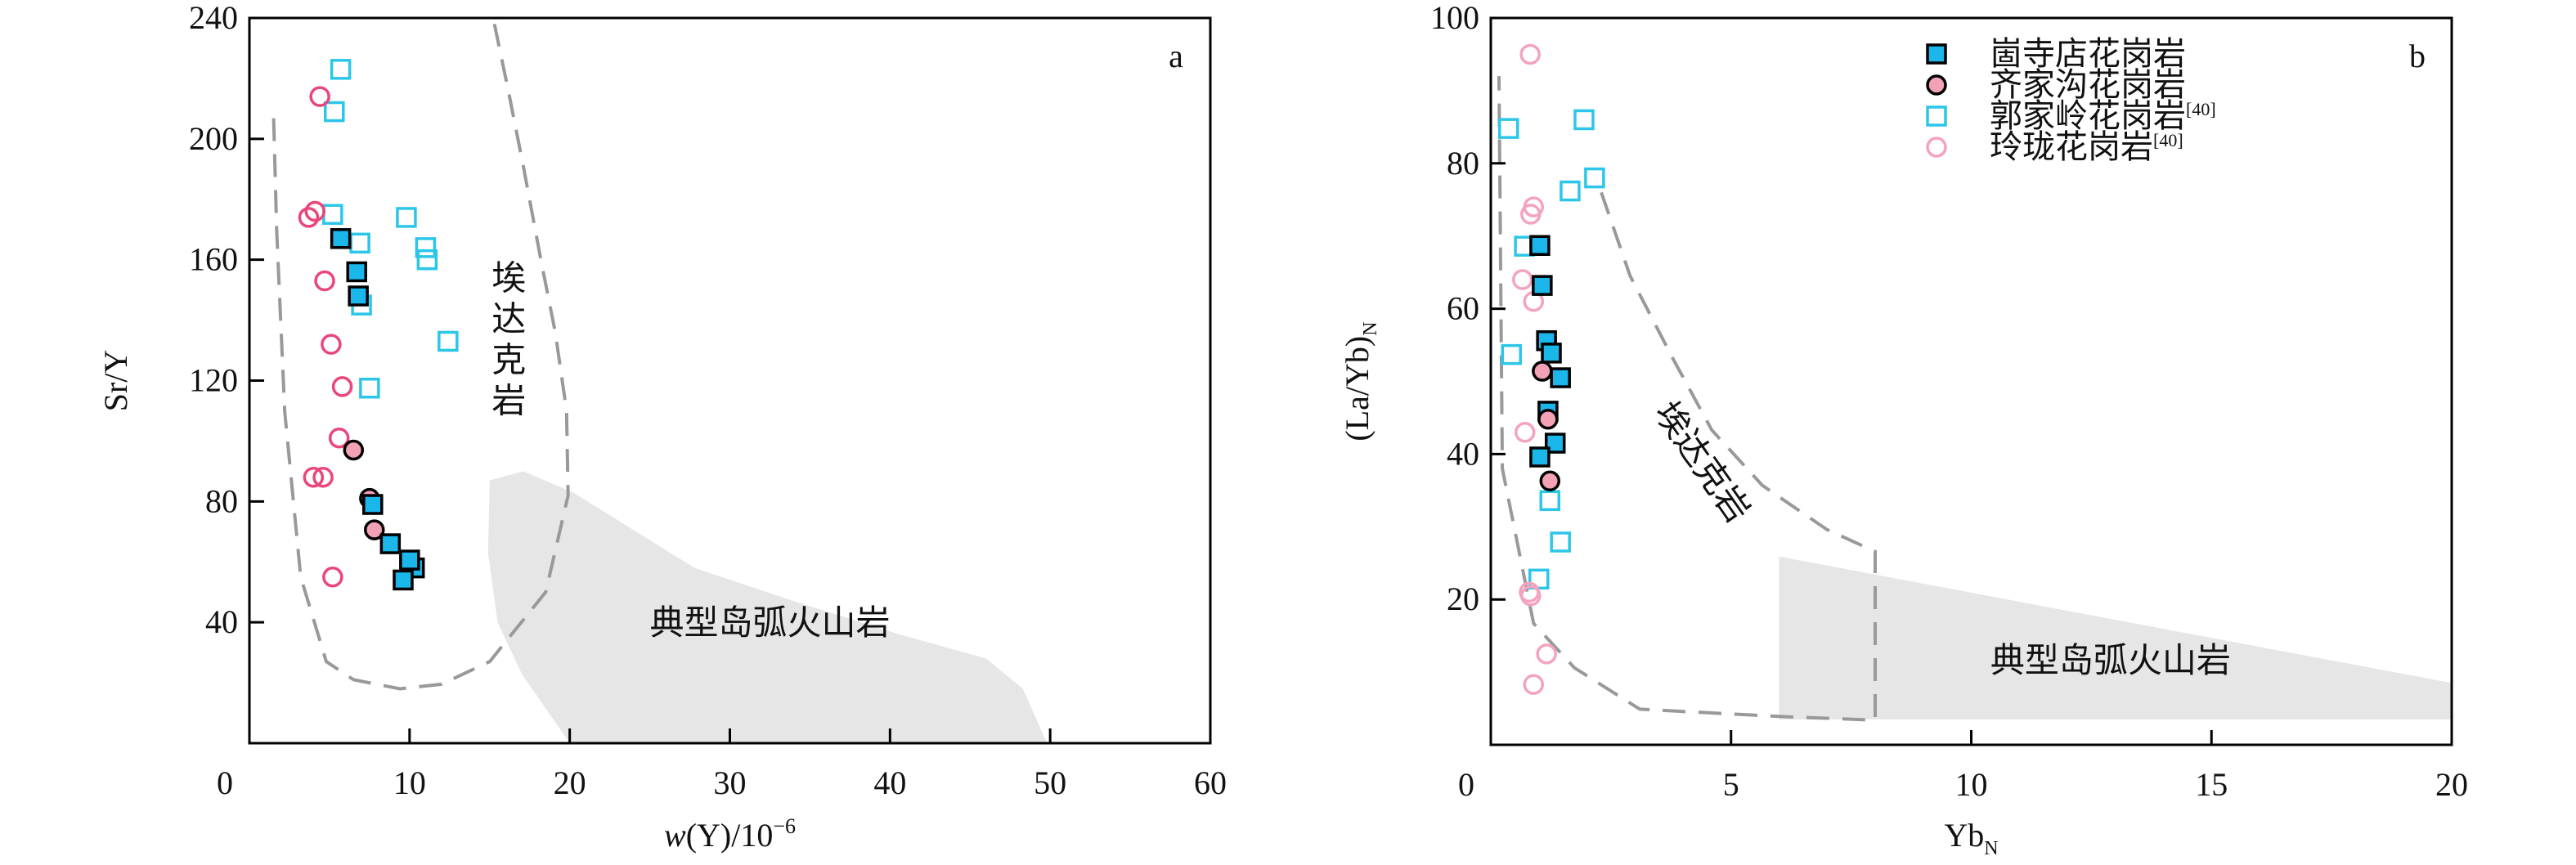  What do you see at coordinates (115, 381) in the screenshot?
I see `y-axis-label: Sr/Y` at bounding box center [115, 381].